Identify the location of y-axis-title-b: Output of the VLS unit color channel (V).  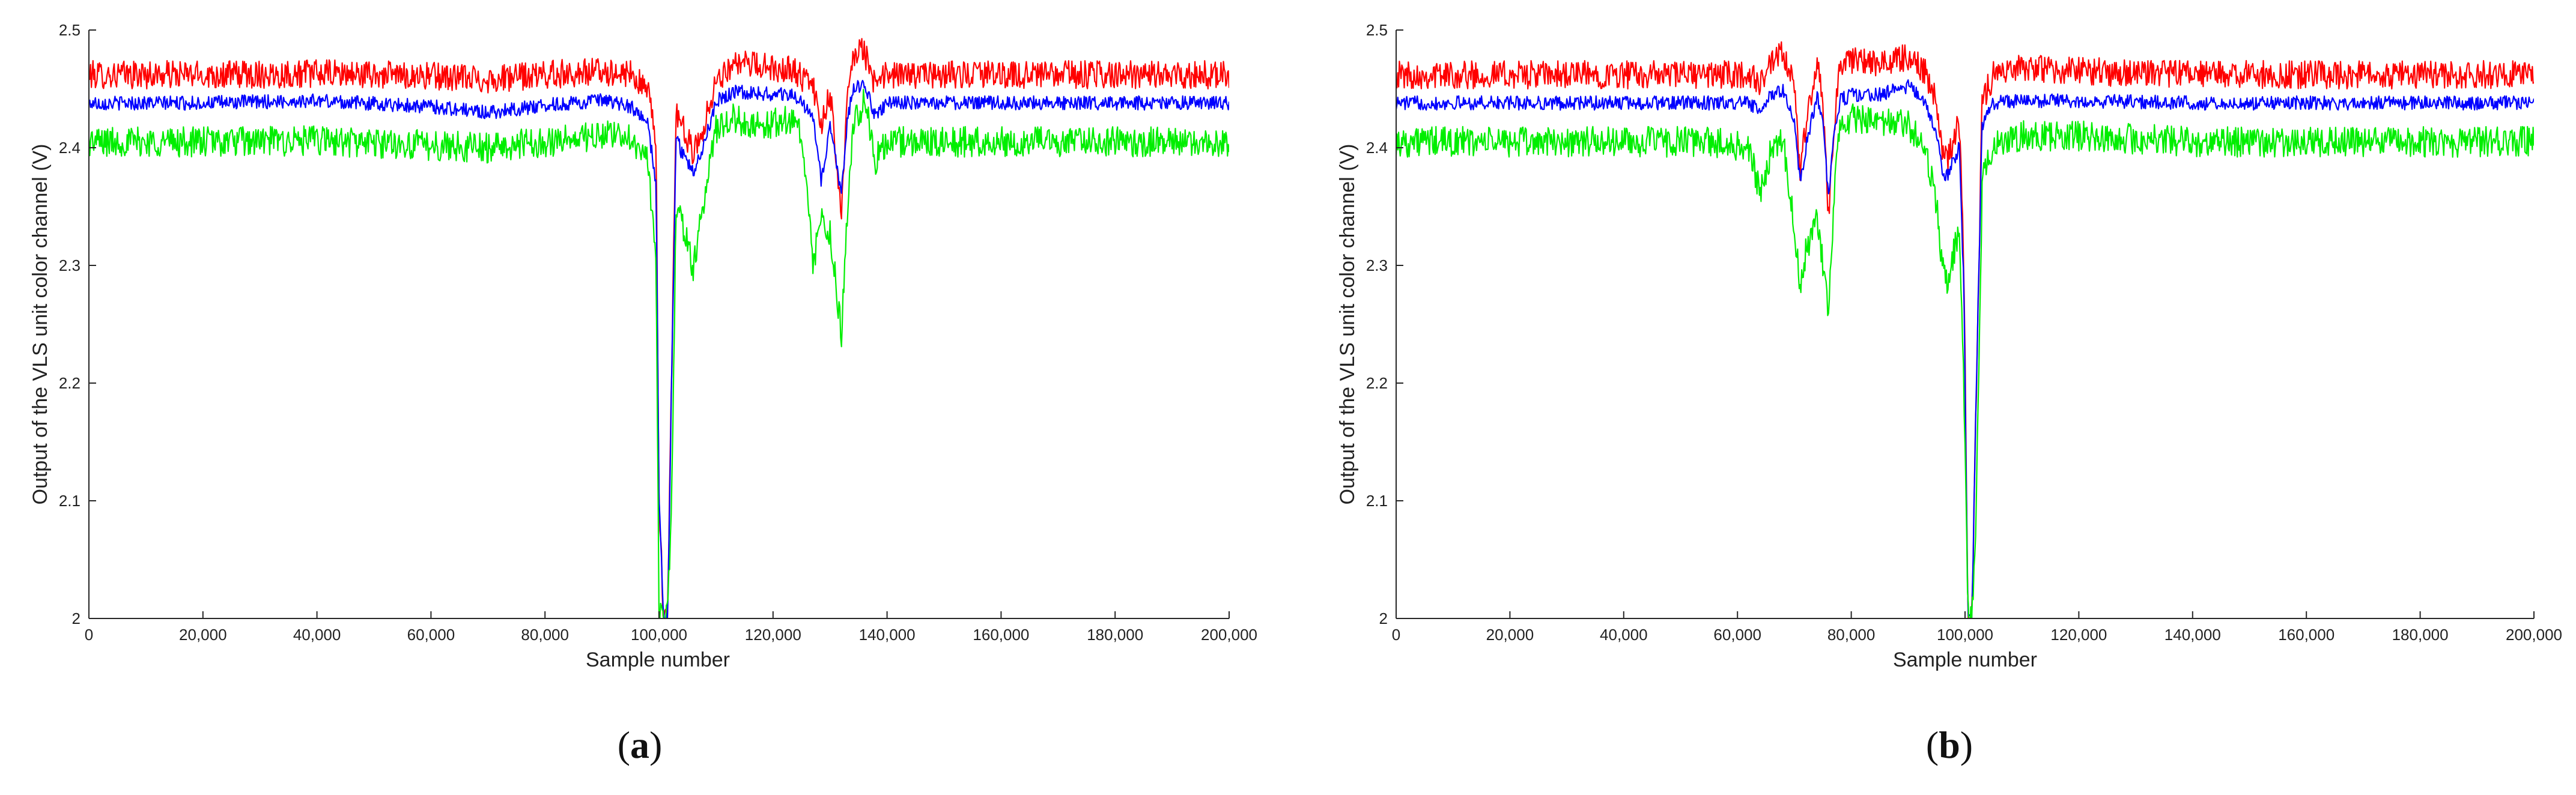
(1347, 324).